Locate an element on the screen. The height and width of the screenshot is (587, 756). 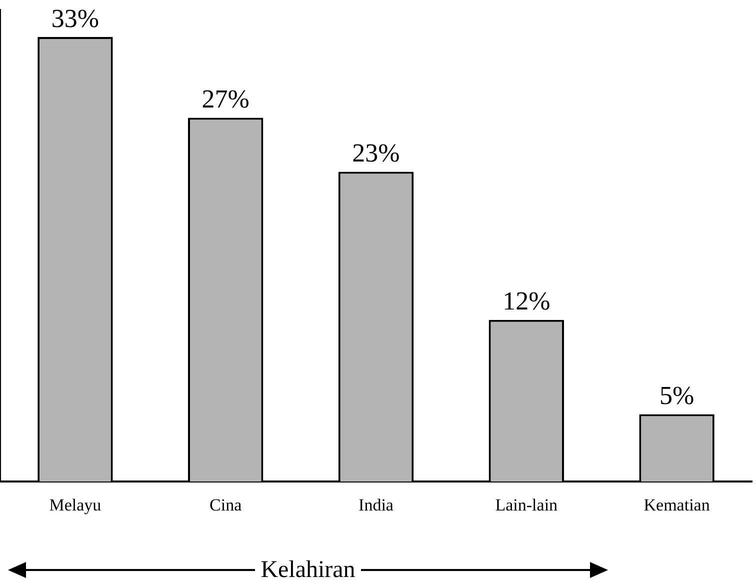
data-label: 23% is located at coordinates (376, 153).